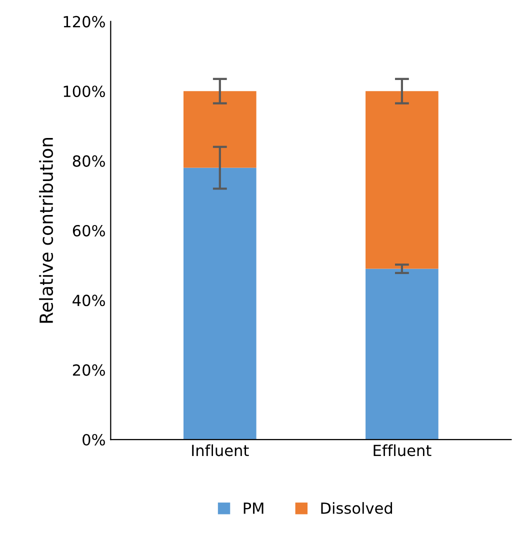 The image size is (527, 536). I want to click on y-tick-label: 20%, so click(88, 370).